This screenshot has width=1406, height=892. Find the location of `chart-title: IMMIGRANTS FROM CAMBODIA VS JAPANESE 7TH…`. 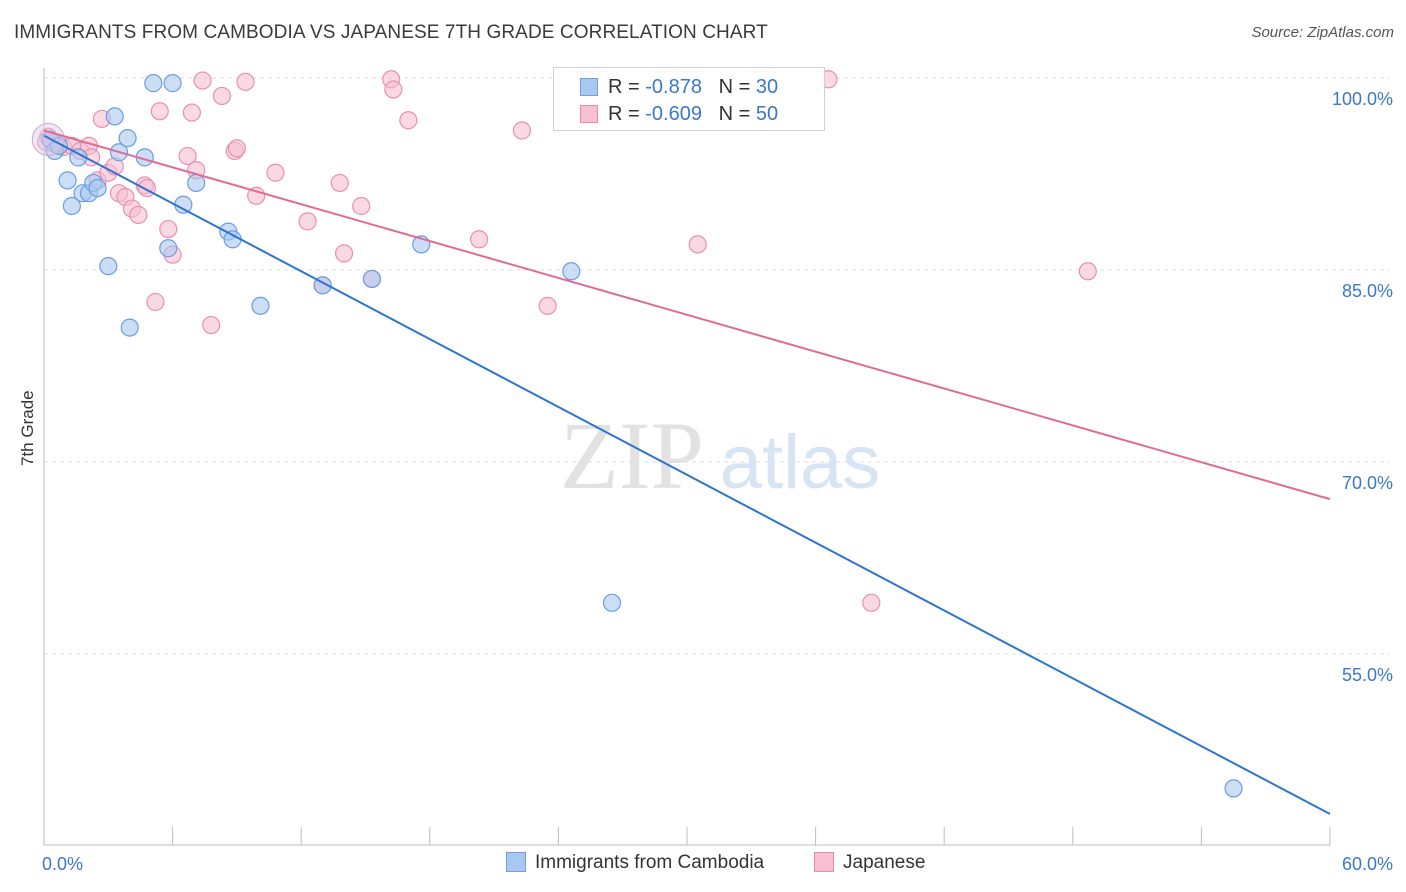

chart-title: IMMIGRANTS FROM CAMBODIA VS JAPANESE 7TH… is located at coordinates (391, 32).